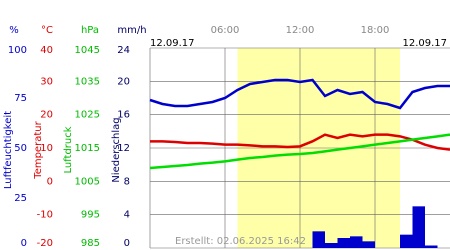  Describe the element at coordinates (127, 215) in the screenshot. I see `y-tick-label: 4` at that location.